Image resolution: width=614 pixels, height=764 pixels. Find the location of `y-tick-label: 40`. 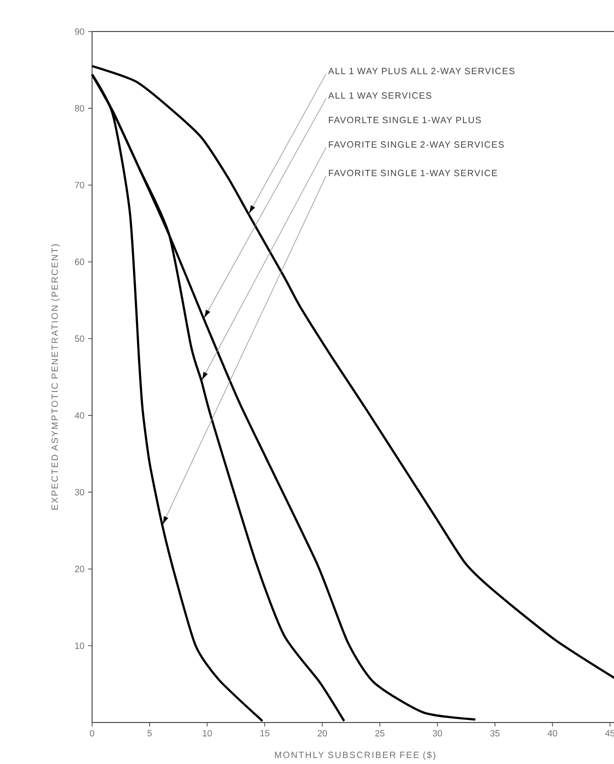

y-tick-label: 40 is located at coordinates (79, 415).